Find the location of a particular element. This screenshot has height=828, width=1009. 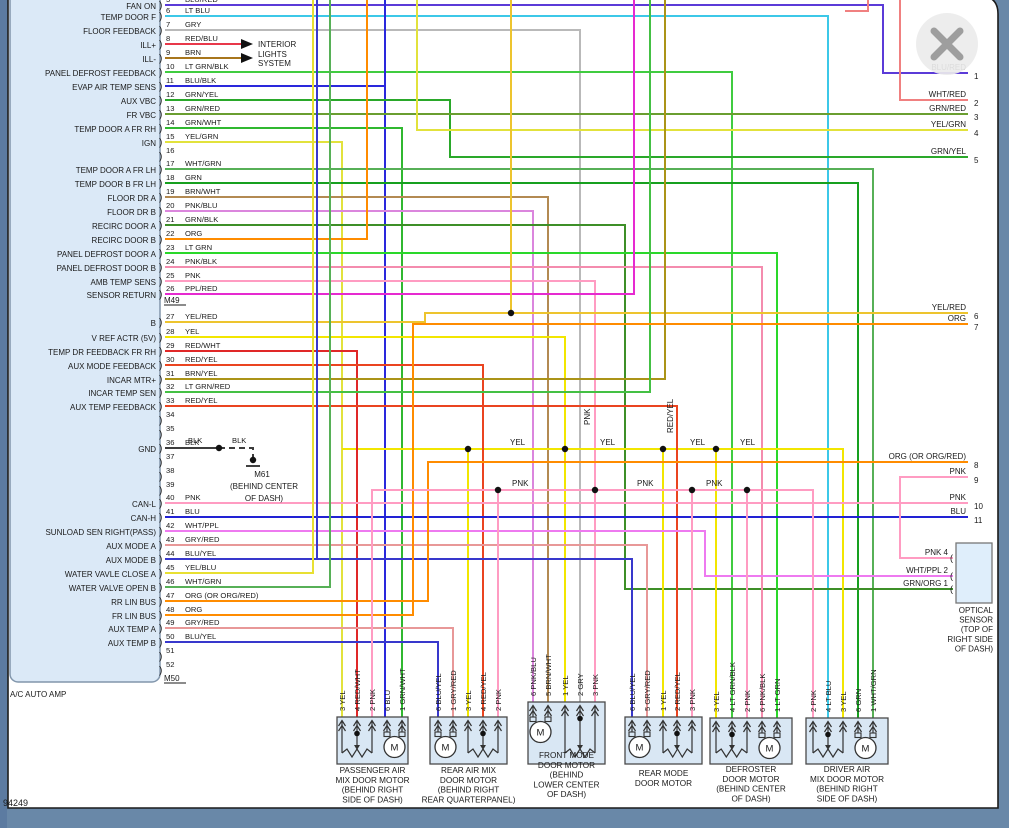

pin-number: 36 is located at coordinates (170, 442).